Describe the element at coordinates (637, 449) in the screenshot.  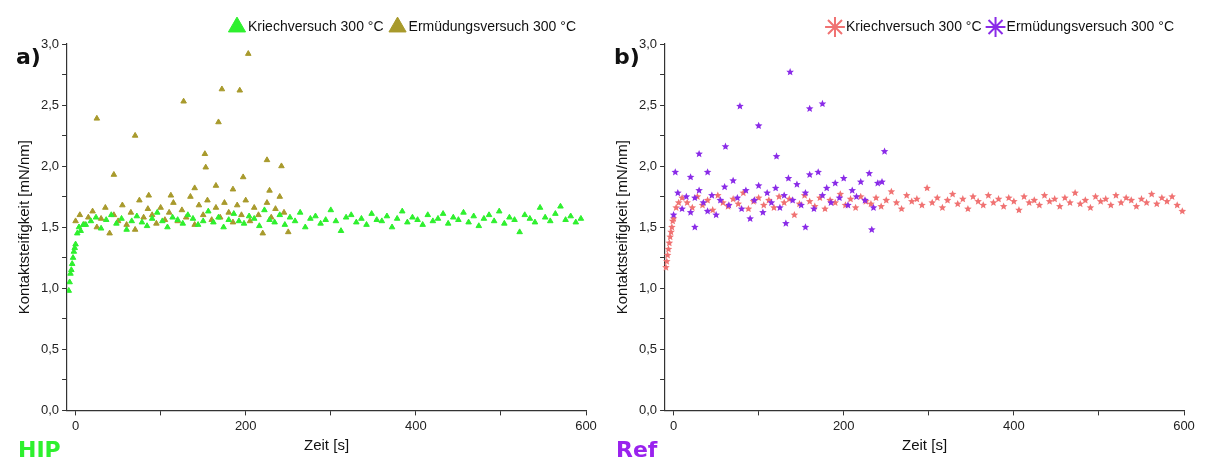
I see `text: Ref` at that location.